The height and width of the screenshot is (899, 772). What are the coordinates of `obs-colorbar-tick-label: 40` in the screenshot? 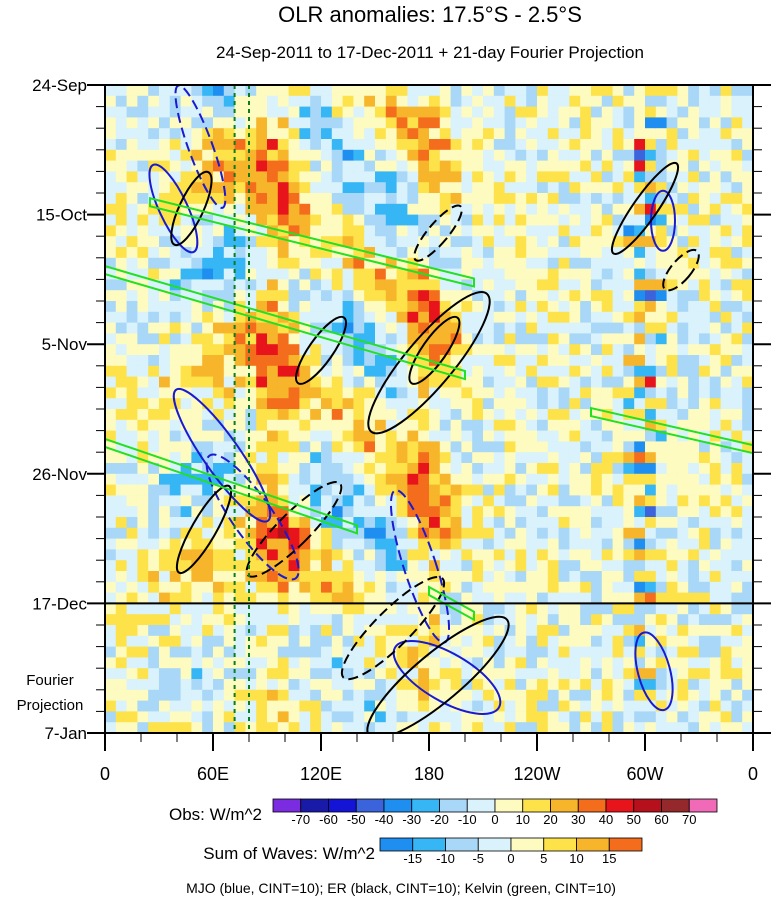 It's located at (606, 819).